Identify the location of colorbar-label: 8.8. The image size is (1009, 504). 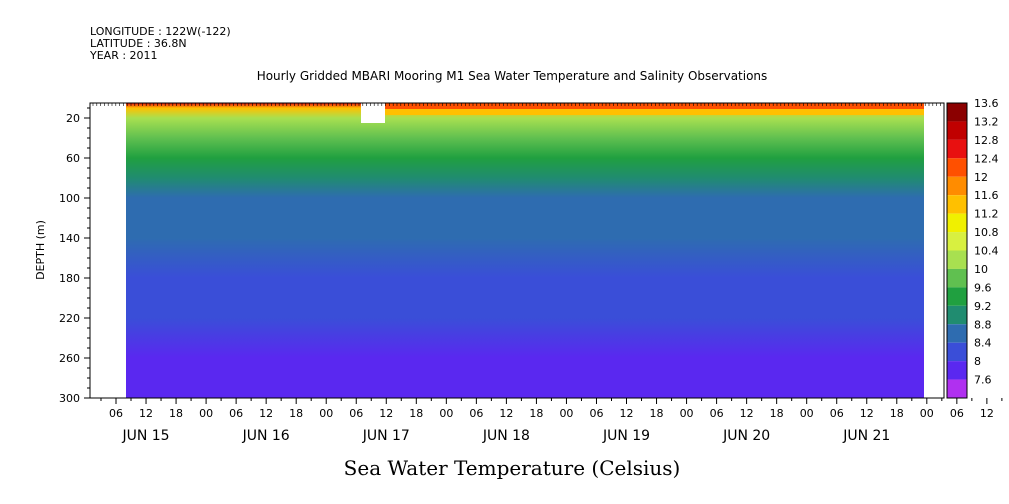
(983, 324).